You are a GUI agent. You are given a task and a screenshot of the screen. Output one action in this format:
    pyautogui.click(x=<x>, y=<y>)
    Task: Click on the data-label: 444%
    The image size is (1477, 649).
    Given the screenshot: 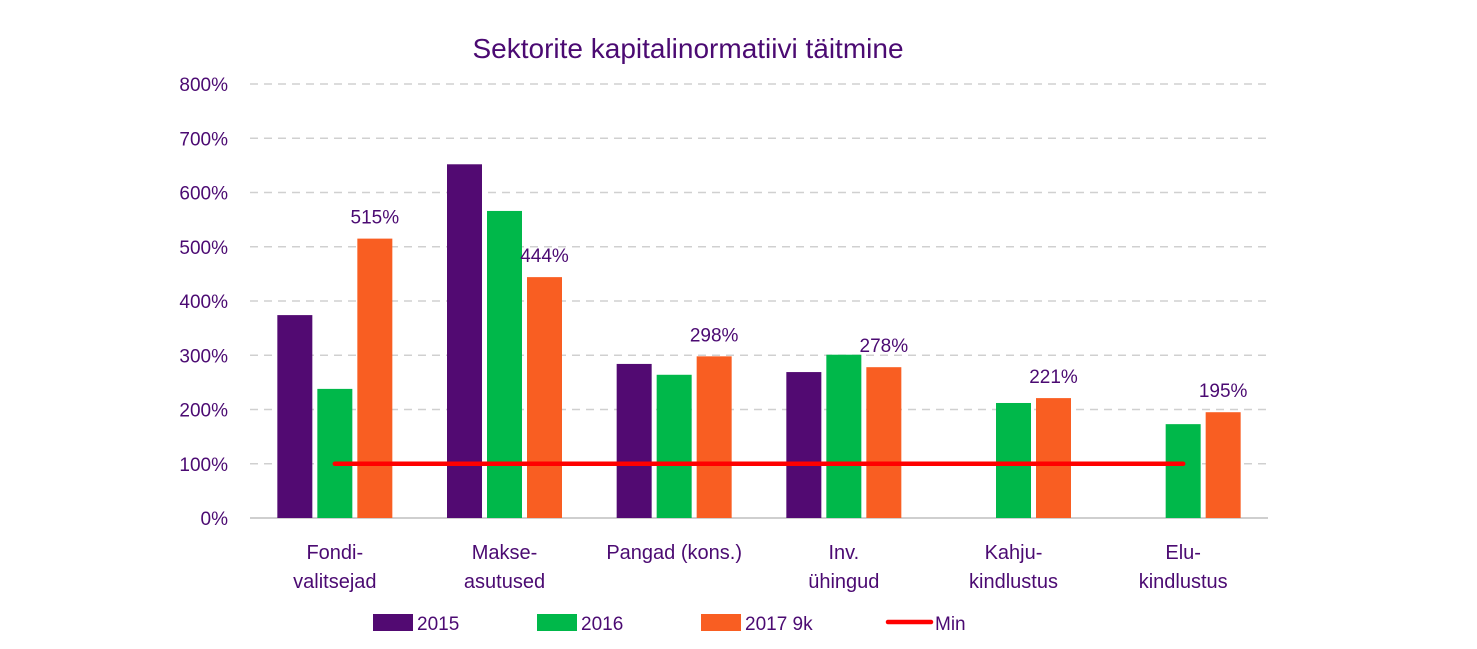 What is the action you would take?
    pyautogui.click(x=544, y=256)
    